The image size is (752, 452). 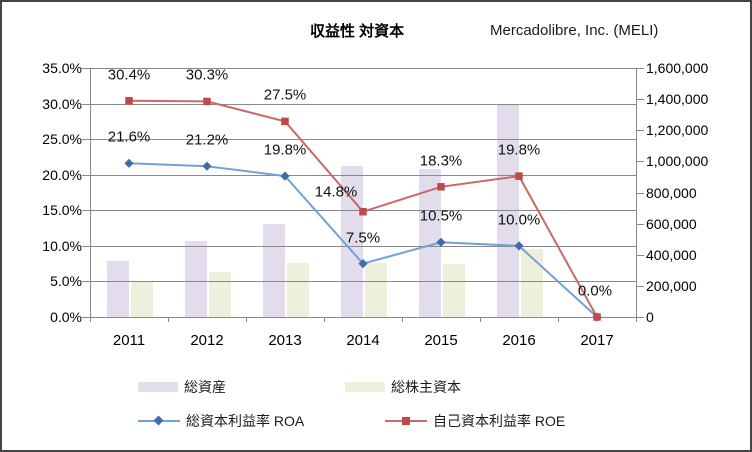 I want to click on roe-line-swatch-icon, so click(x=406, y=421).